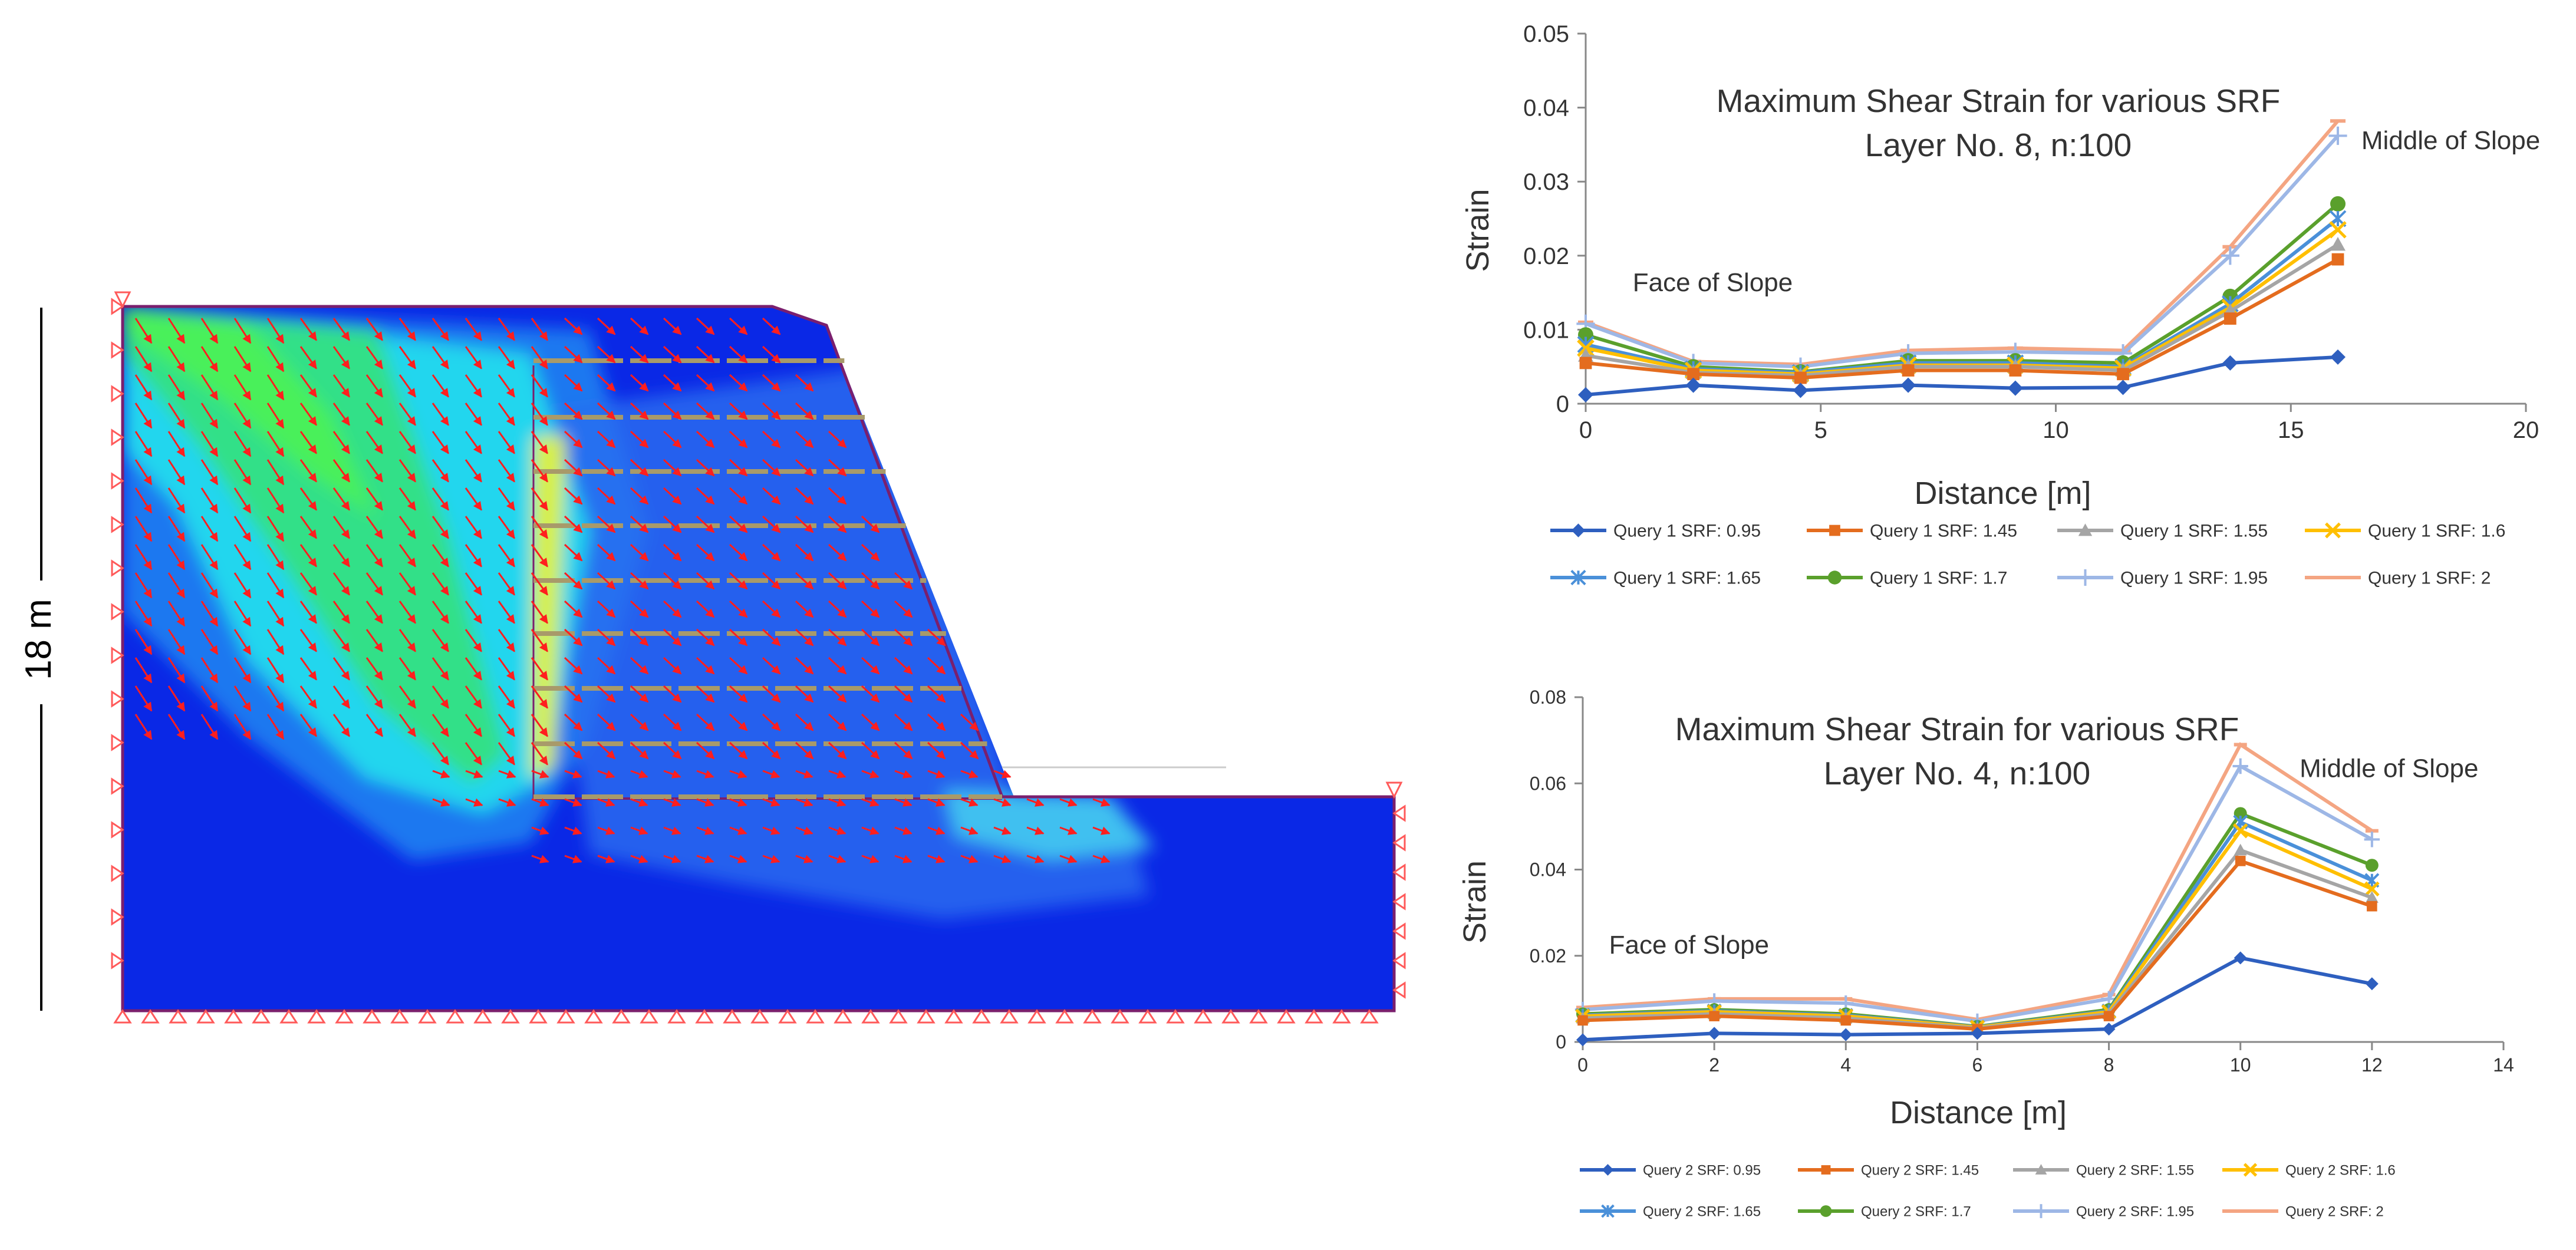 This screenshot has width=2576, height=1250. I want to click on y-tick-label: 0.02, so click(1548, 956).